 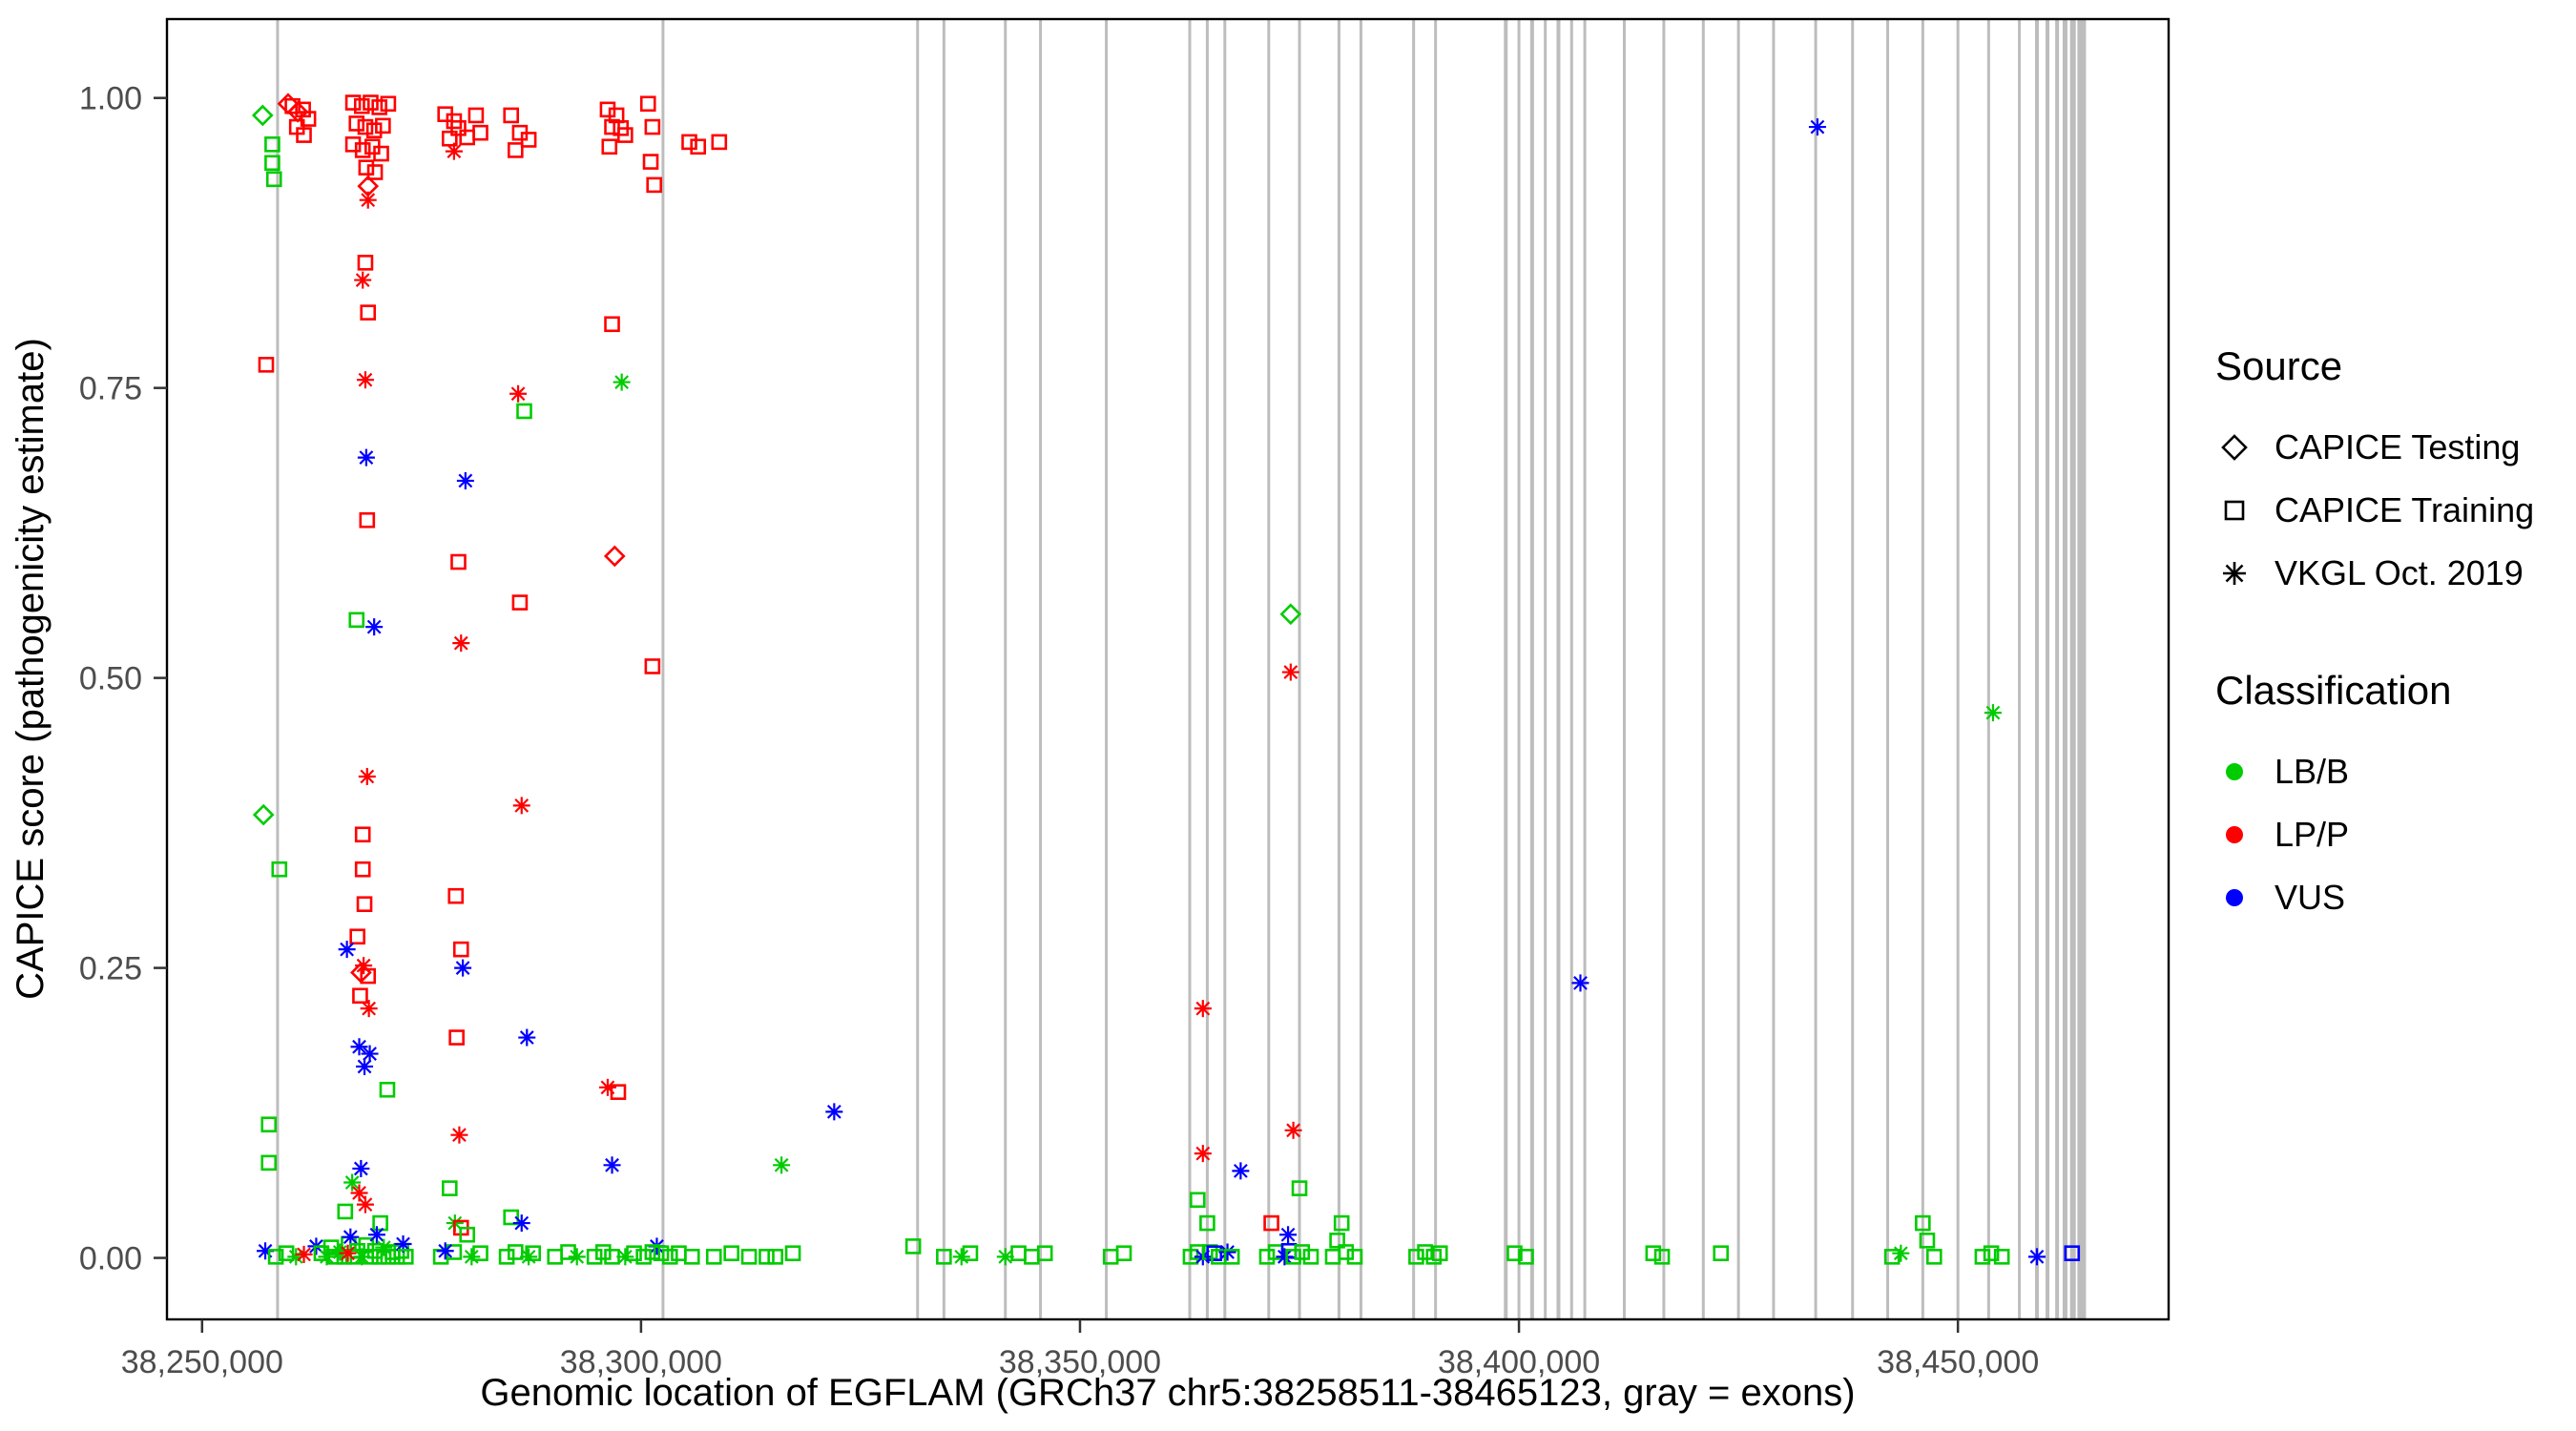 What do you see at coordinates (2374, 834) in the screenshot?
I see `legend-item-lpp: LP/P` at bounding box center [2374, 834].